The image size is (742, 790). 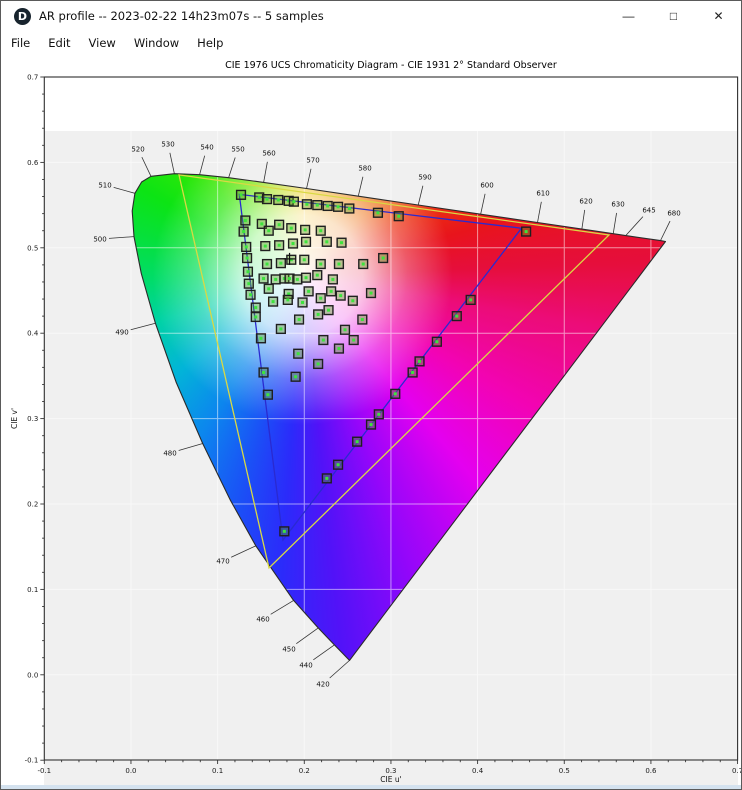 I want to click on maximize-button: □, so click(x=673, y=16).